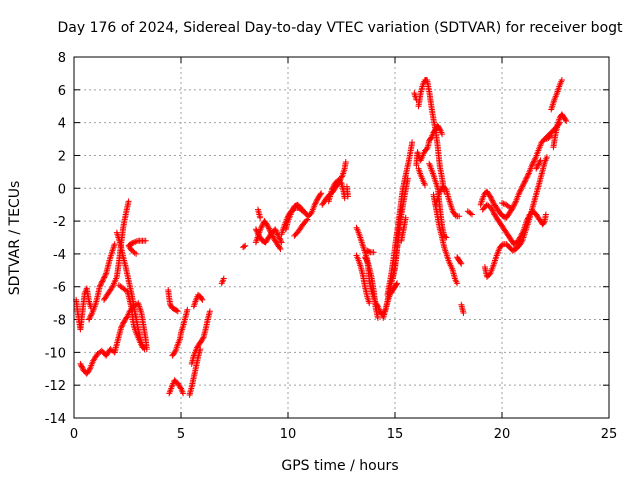 The width and height of the screenshot is (640, 480). Describe the element at coordinates (59, 288) in the screenshot. I see `y-tick-label: -6` at that location.